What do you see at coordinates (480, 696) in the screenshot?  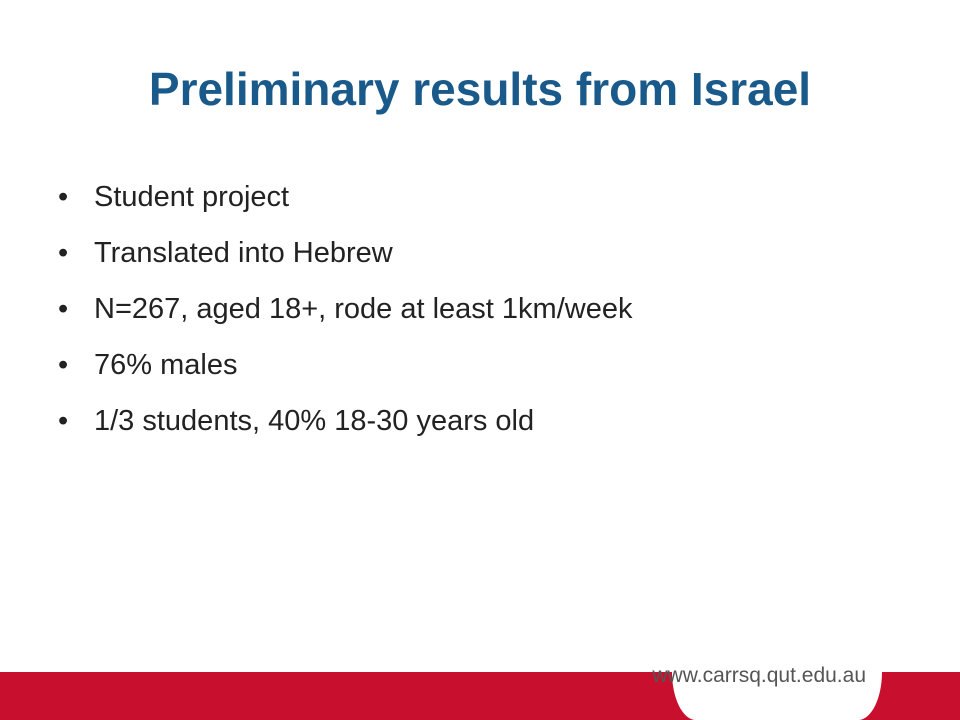 I see `footer-bar` at bounding box center [480, 696].